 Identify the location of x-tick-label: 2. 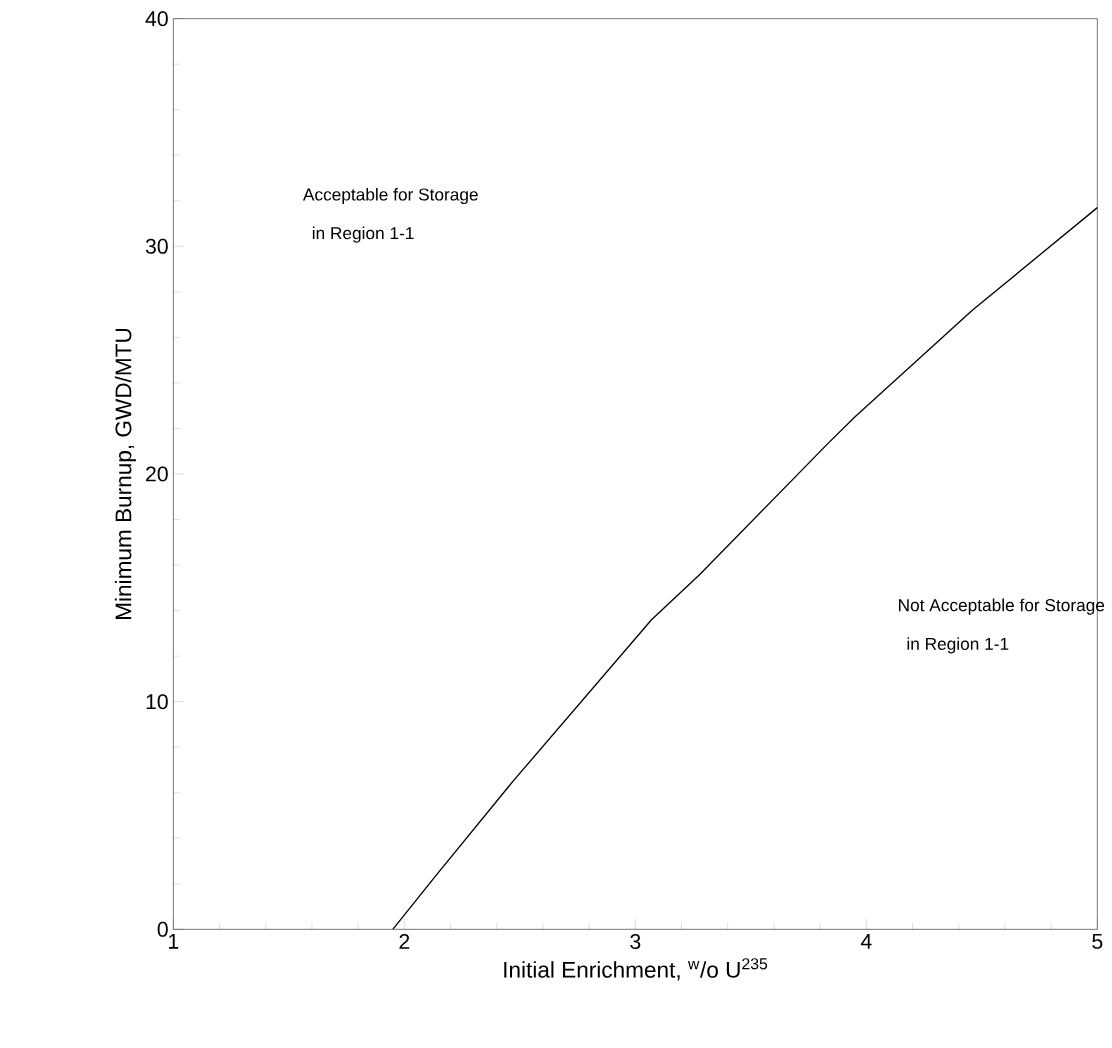
(404, 941).